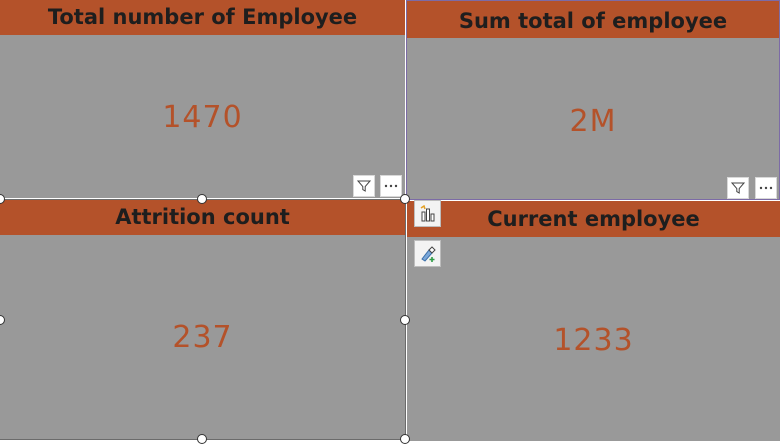 The height and width of the screenshot is (445, 782). Describe the element at coordinates (202, 337) in the screenshot. I see `card-value: 237` at that location.